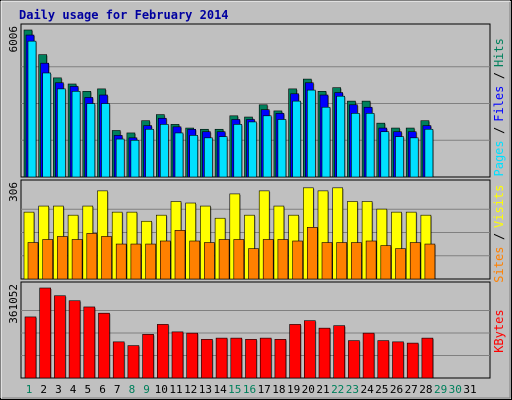  I want to click on bar-sites-day-21: Sites day 21: 120, so click(327, 261).